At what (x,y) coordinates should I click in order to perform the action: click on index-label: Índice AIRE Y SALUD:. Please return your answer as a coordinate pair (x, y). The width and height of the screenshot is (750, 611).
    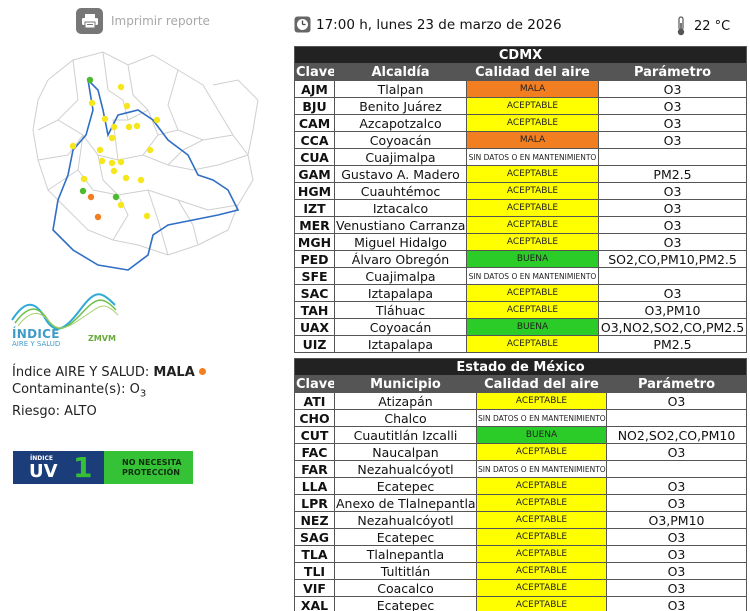
    Looking at the image, I should click on (81, 372).